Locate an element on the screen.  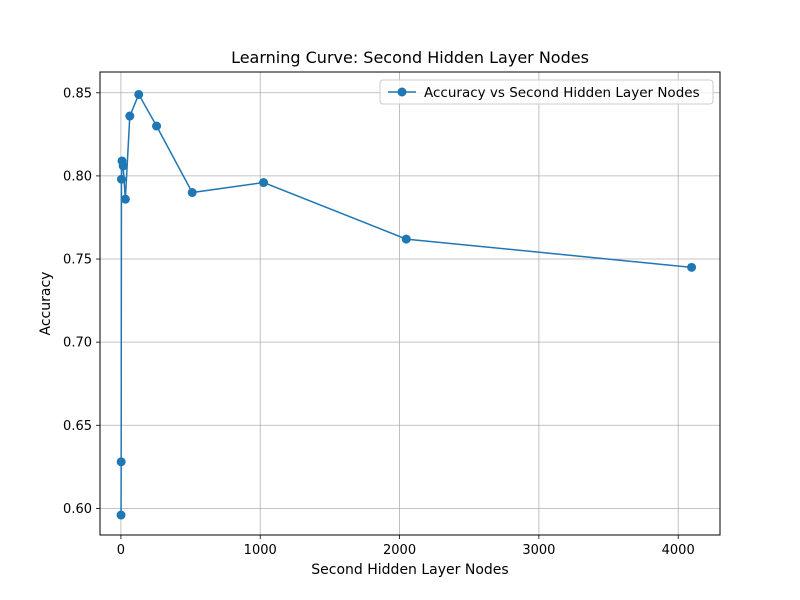
legend-entry-label: Accuracy vs Second Hidden Layer Nodes is located at coordinates (562, 93).